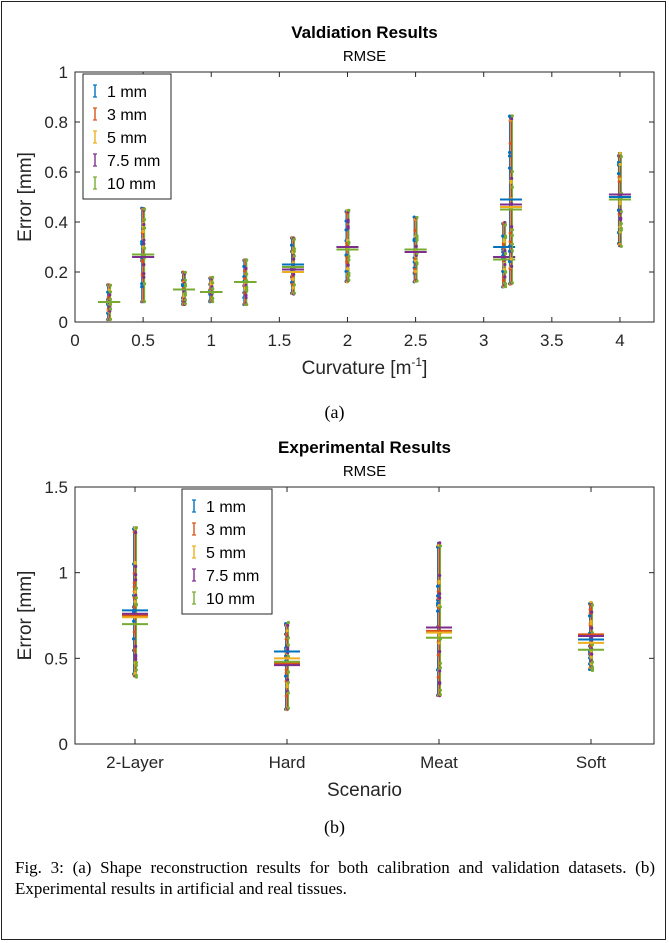 The width and height of the screenshot is (669, 943). Describe the element at coordinates (591, 762) in the screenshot. I see `x-tick-label: Soft` at that location.